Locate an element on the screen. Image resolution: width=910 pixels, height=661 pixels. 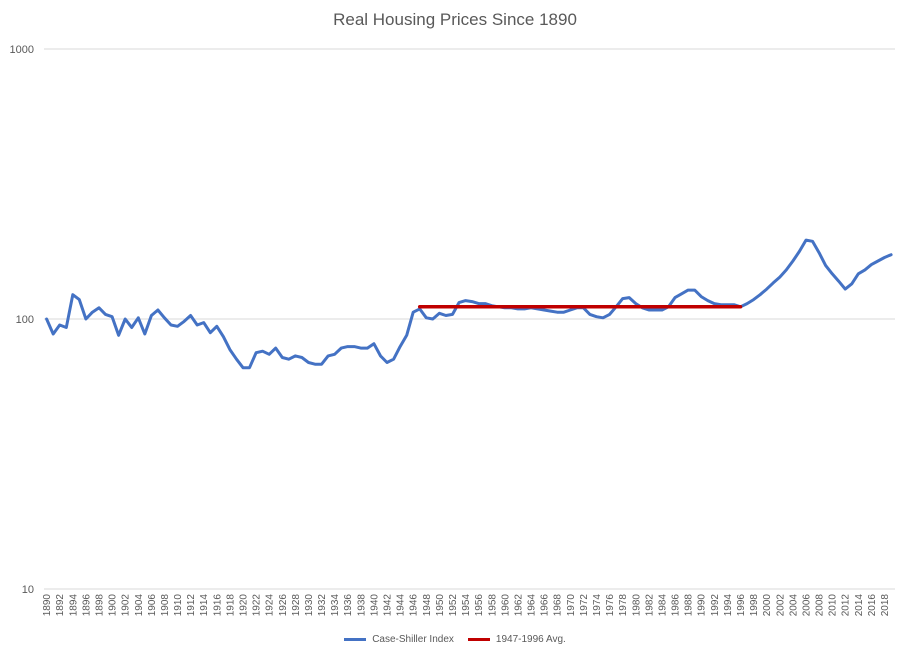
x-tick-label: 1928 is located at coordinates (296, 605).